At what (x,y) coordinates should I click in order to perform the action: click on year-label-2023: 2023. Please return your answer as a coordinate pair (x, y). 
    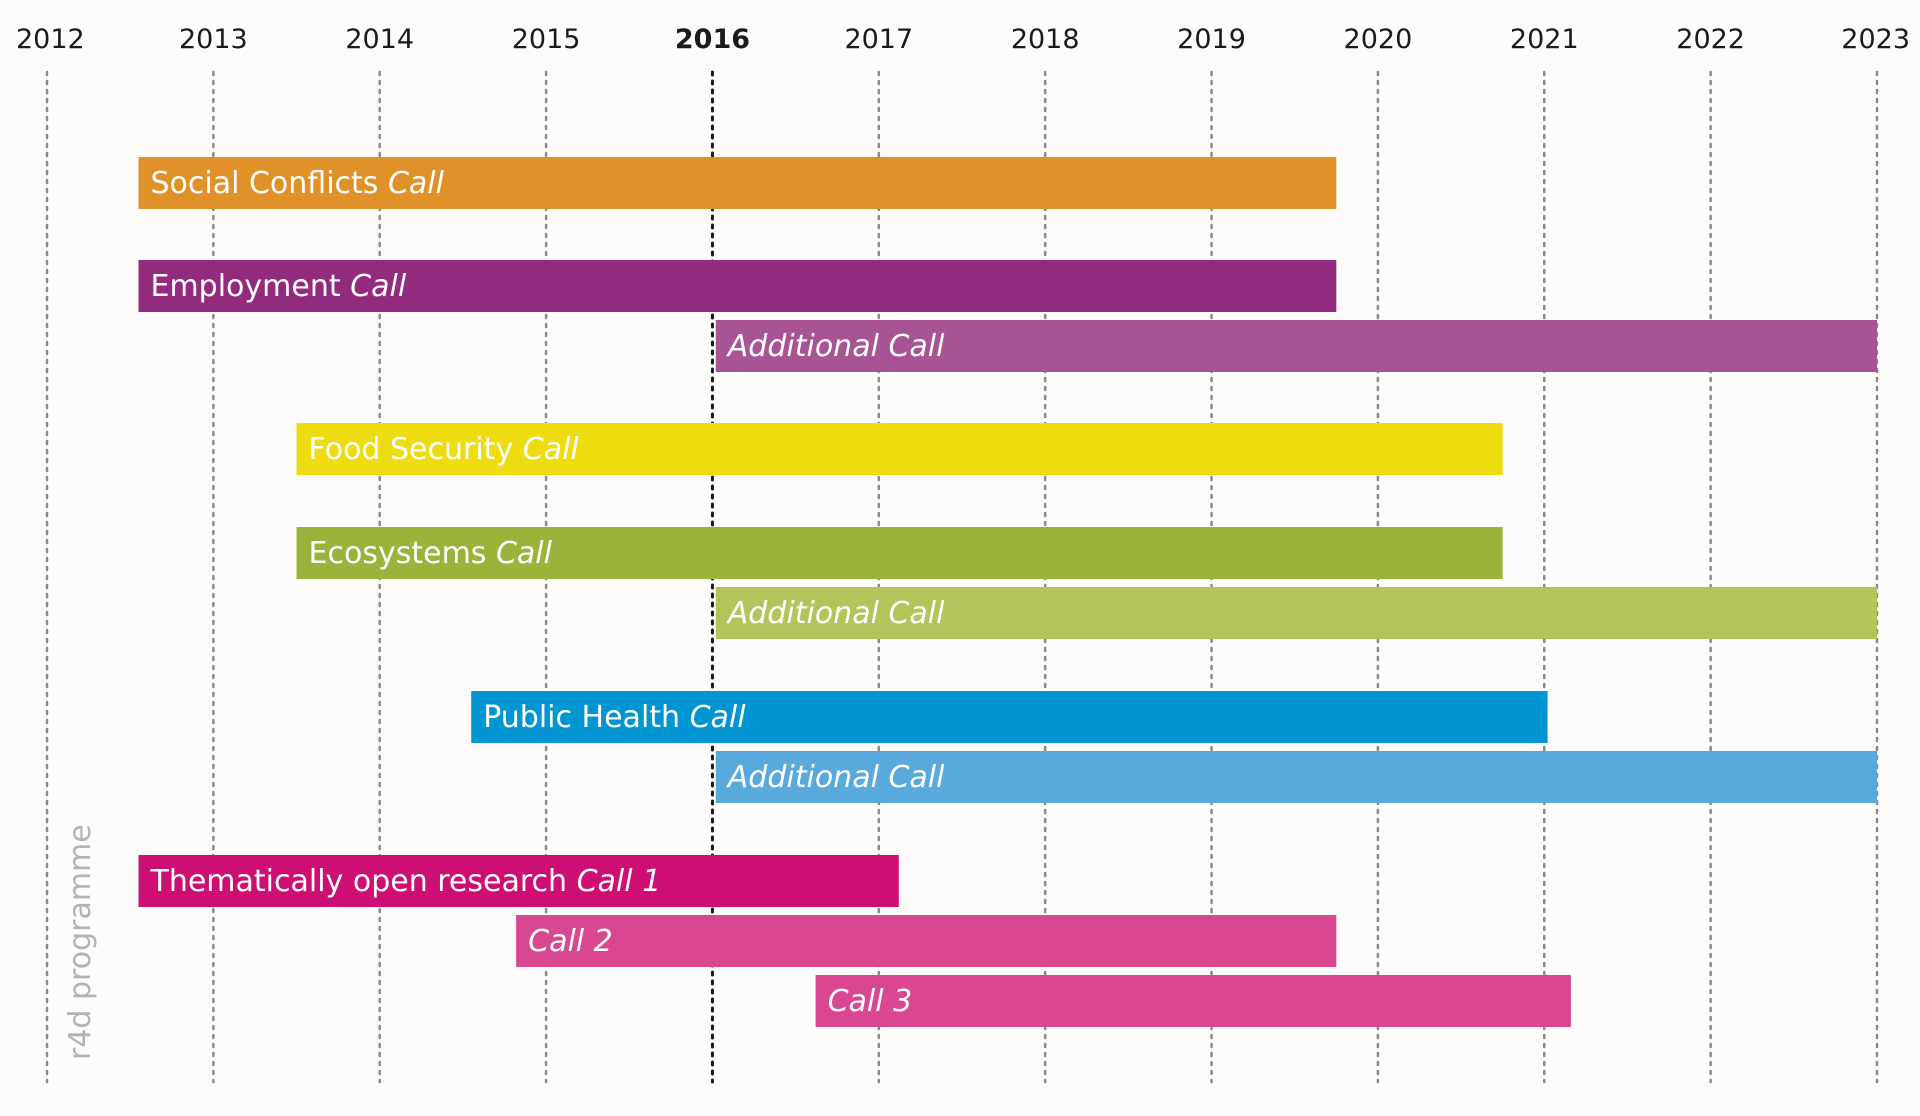
    Looking at the image, I should click on (1875, 39).